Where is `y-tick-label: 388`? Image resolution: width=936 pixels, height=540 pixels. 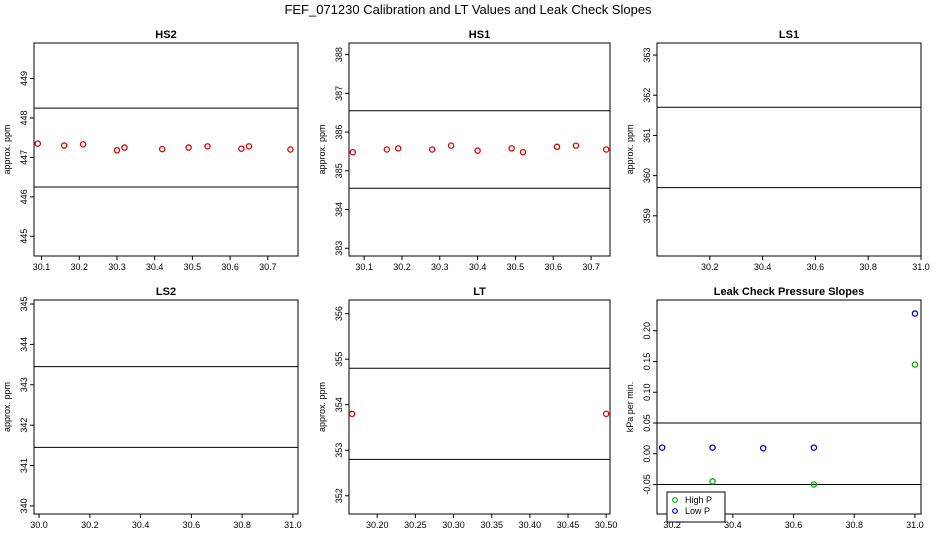
y-tick-label: 388 is located at coordinates (339, 54).